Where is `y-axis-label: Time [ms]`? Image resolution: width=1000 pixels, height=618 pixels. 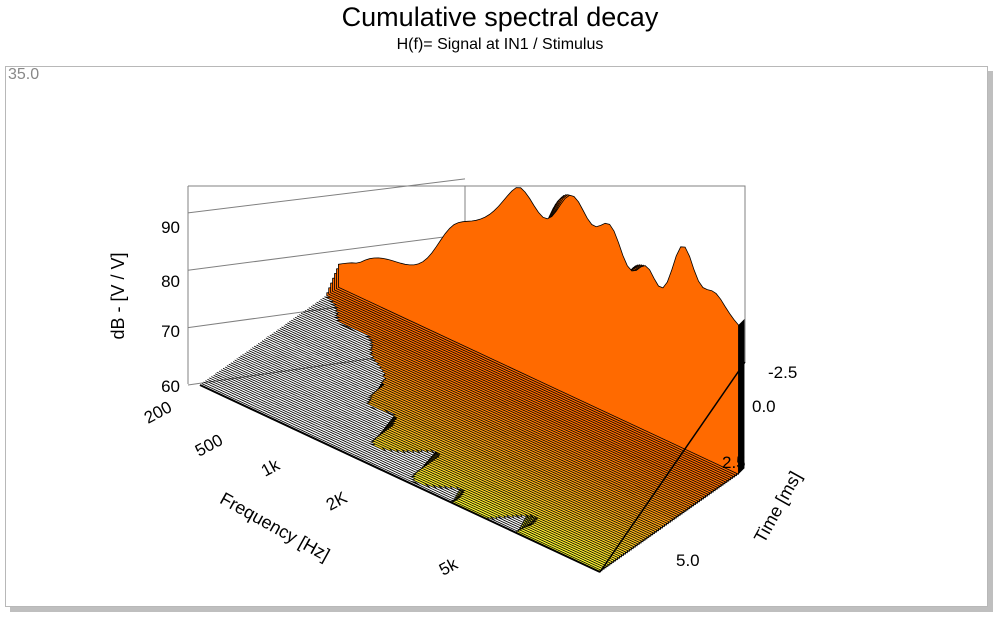
y-axis-label: Time [ms] is located at coordinates (777, 507).